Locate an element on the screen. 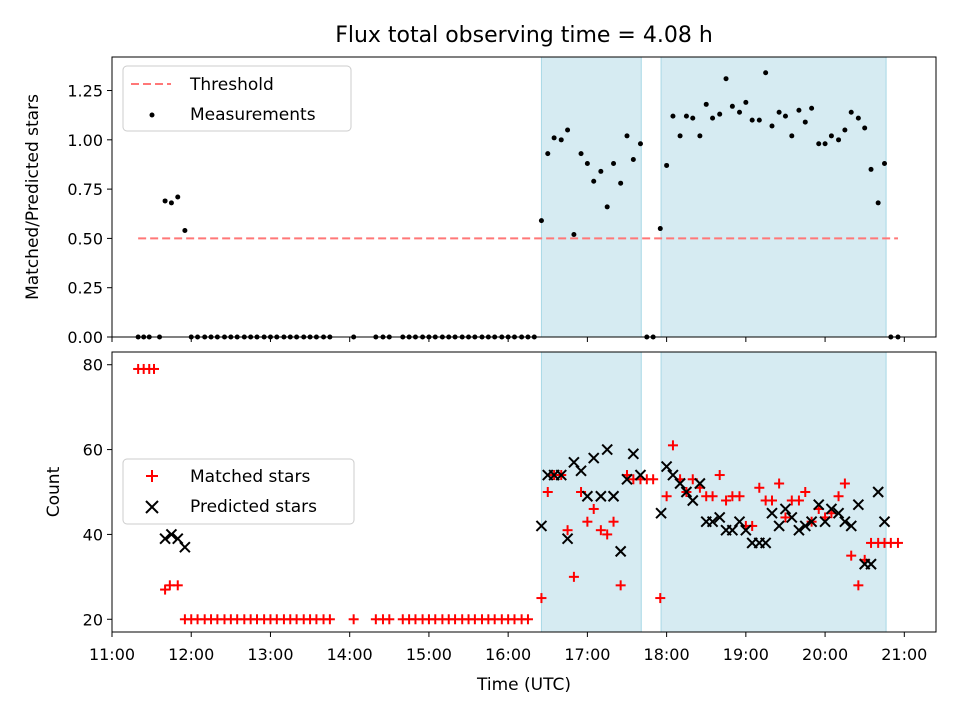  bottom-x-tick-label: 21:00 is located at coordinates (904, 654).